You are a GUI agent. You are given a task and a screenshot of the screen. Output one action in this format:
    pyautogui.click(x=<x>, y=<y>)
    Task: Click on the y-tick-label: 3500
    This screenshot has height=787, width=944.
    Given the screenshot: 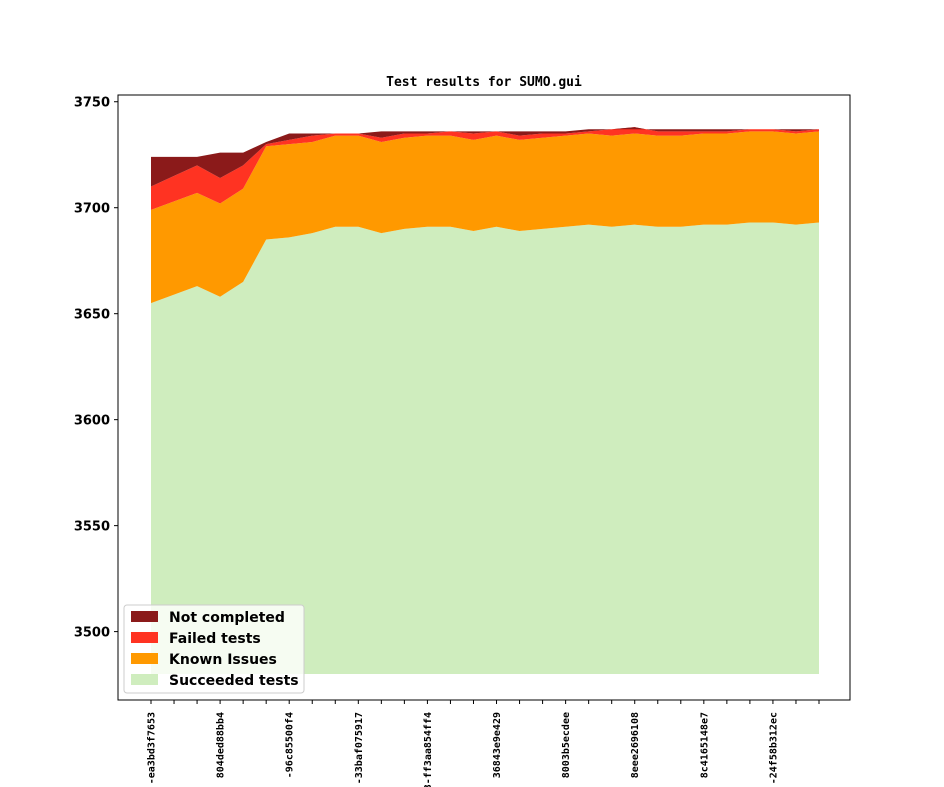 What is the action you would take?
    pyautogui.click(x=92, y=633)
    